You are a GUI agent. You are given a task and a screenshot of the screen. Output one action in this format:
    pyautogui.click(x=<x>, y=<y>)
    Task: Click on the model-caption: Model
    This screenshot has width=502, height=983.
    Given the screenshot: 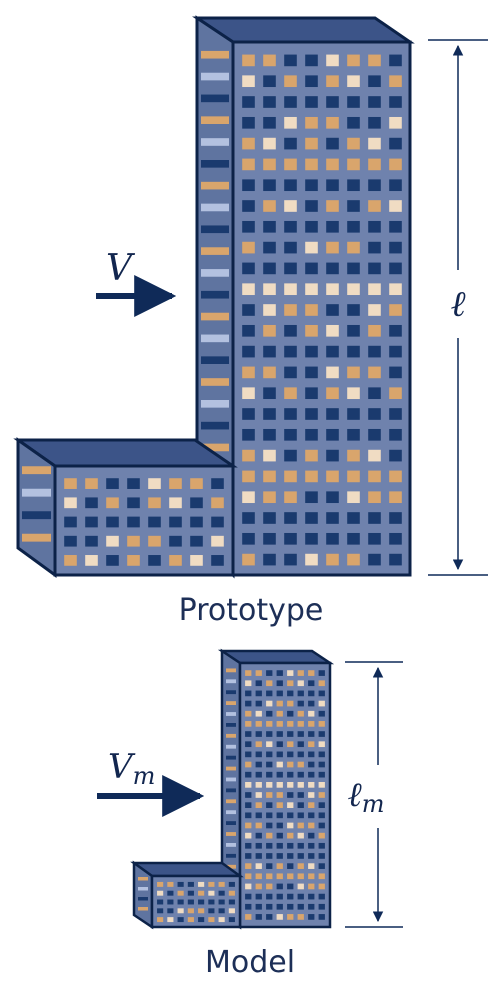 What is the action you would take?
    pyautogui.click(x=250, y=962)
    